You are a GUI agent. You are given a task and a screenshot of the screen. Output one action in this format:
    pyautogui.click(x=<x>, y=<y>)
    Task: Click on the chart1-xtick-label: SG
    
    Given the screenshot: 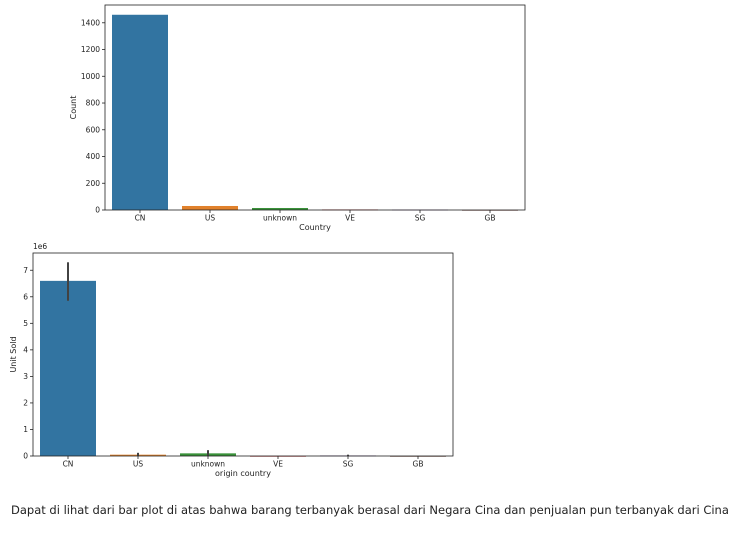 What is the action you would take?
    pyautogui.click(x=420, y=218)
    